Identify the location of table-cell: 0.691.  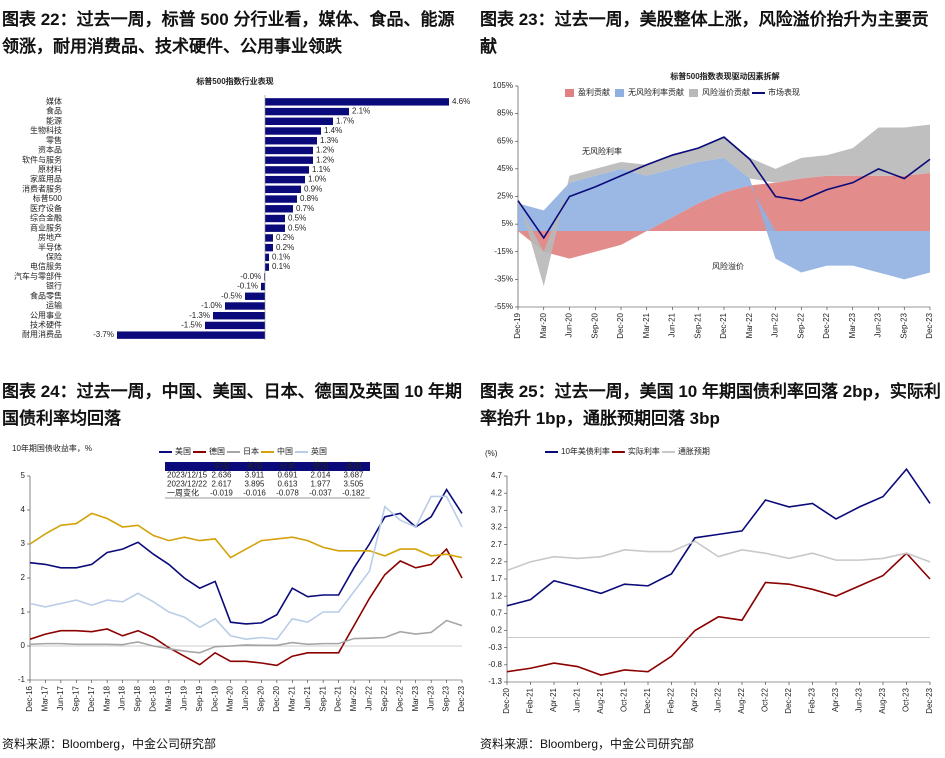
(287, 475).